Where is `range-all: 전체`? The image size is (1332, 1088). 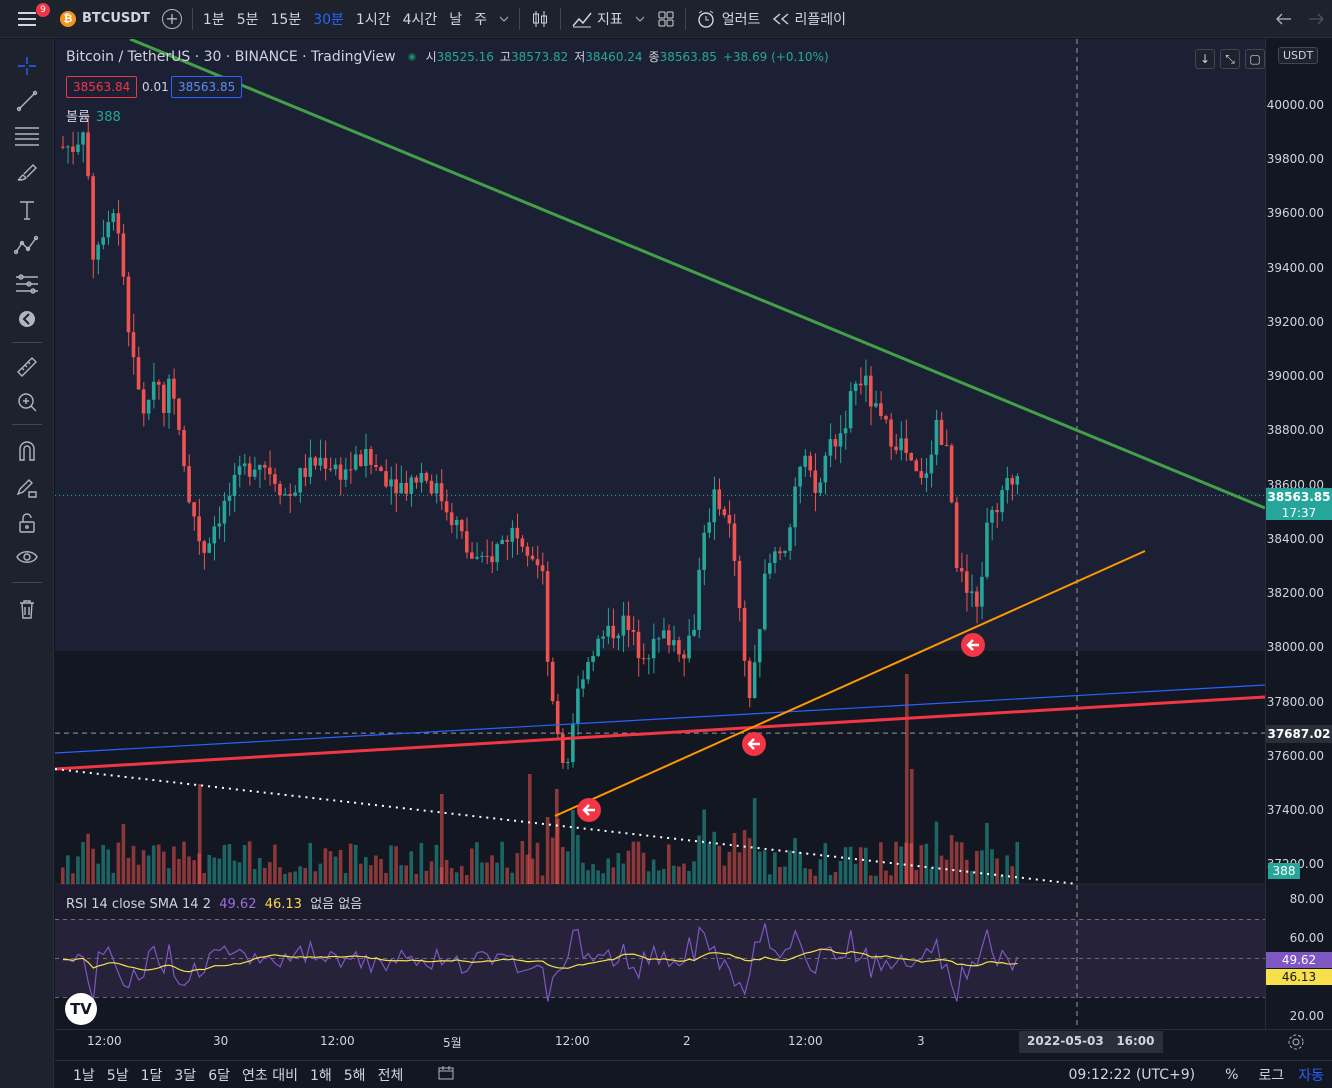 range-all: 전체 is located at coordinates (390, 1075).